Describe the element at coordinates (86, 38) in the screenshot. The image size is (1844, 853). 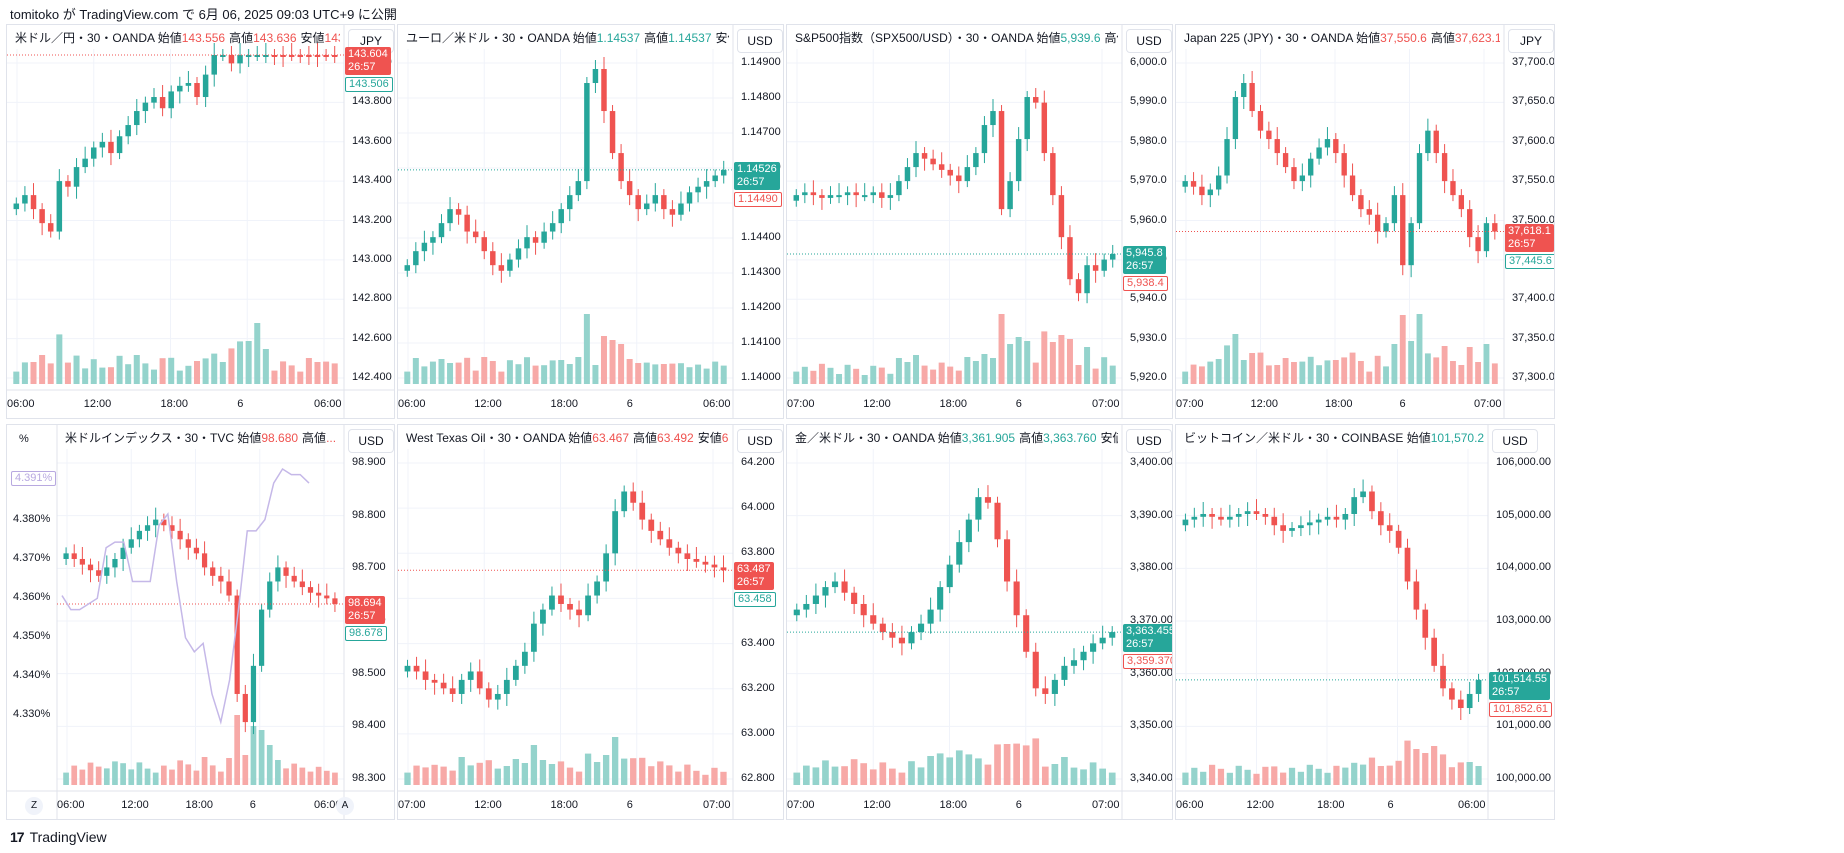
I see `symbol-title: 米ドル／円・30・OANDA` at that location.